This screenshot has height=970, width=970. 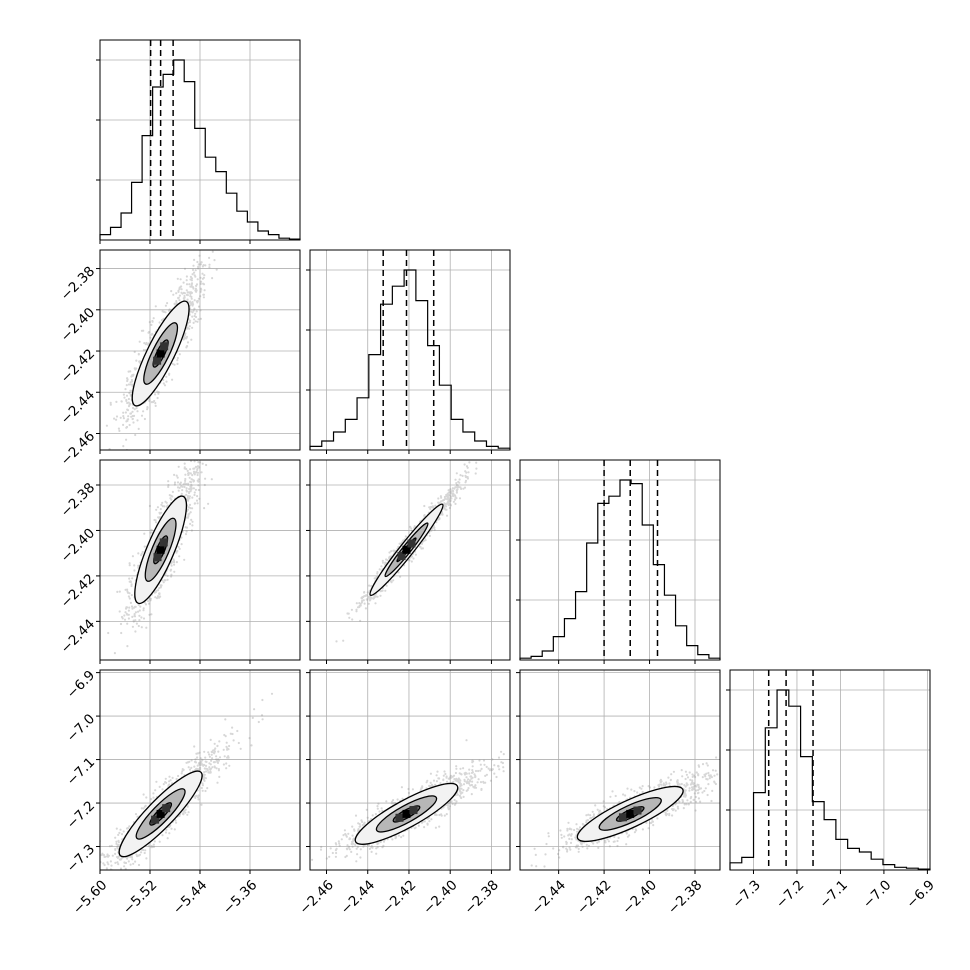 What do you see at coordinates (140, 897) in the screenshot?
I see `x-tick-label: −5.52` at bounding box center [140, 897].